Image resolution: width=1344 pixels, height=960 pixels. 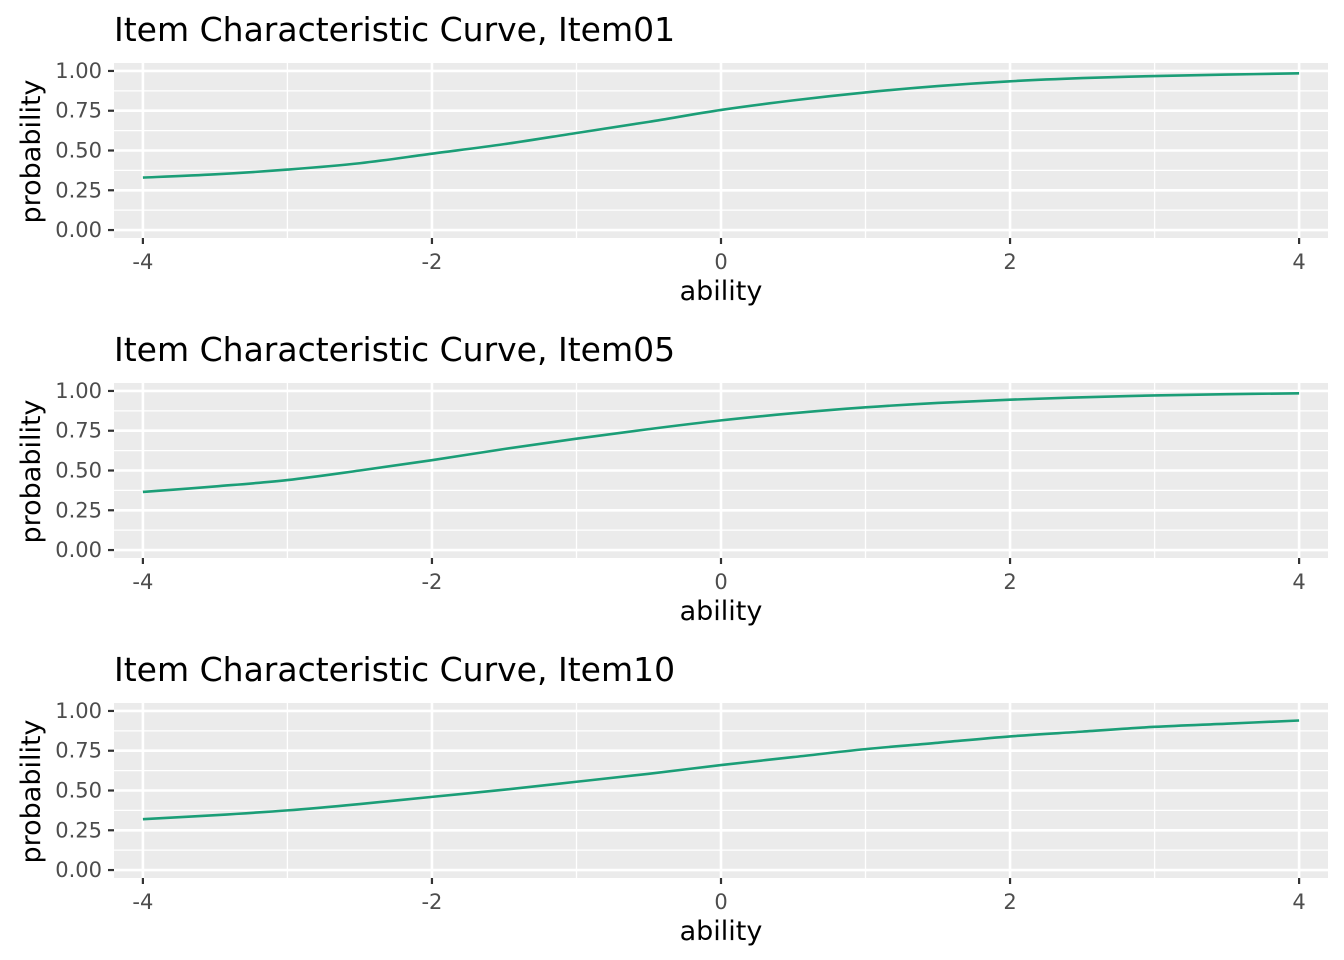 What do you see at coordinates (394, 349) in the screenshot?
I see `chart-title: Item Characteristic Curve, Item05` at bounding box center [394, 349].